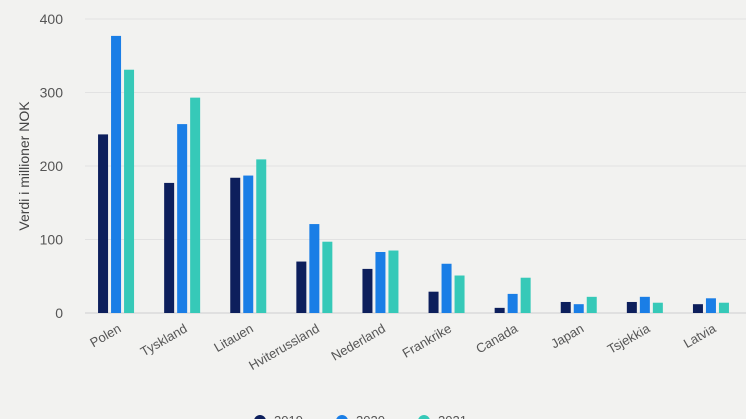 The image size is (746, 419). Describe the element at coordinates (565, 307) in the screenshot. I see `bar-2019-japan` at that location.